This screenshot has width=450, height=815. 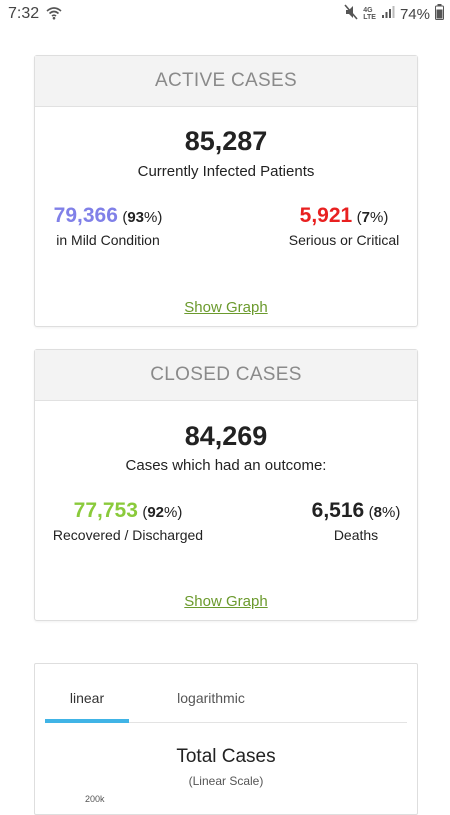 What do you see at coordinates (372, 217) in the screenshot?
I see `serious-pct: (7%)` at bounding box center [372, 217].